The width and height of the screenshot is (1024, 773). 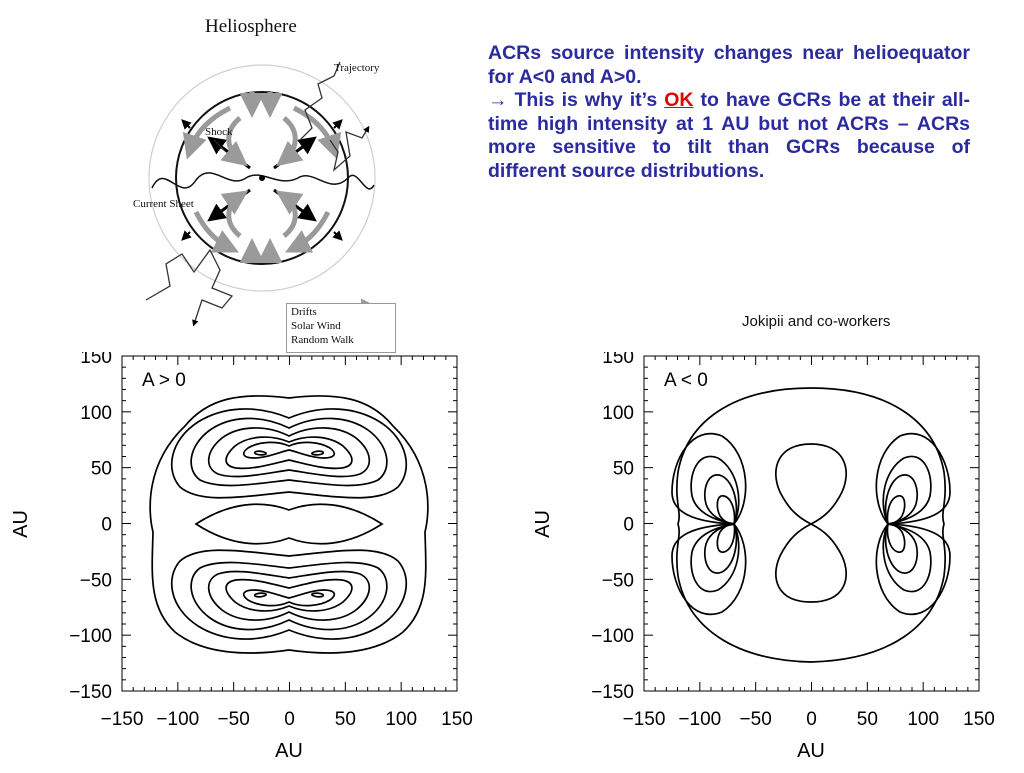 I want to click on plot-frame, so click(x=289, y=523).